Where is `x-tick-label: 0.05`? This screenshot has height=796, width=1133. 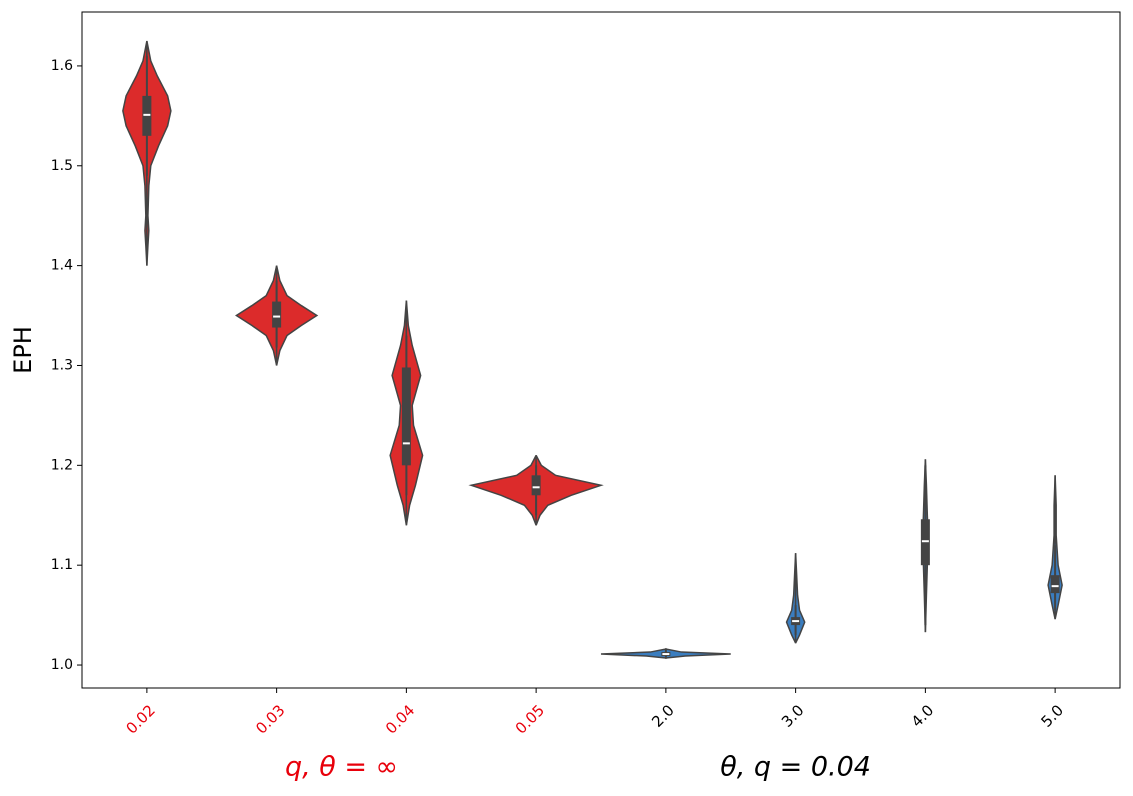 x-tick-label: 0.05 is located at coordinates (530, 719).